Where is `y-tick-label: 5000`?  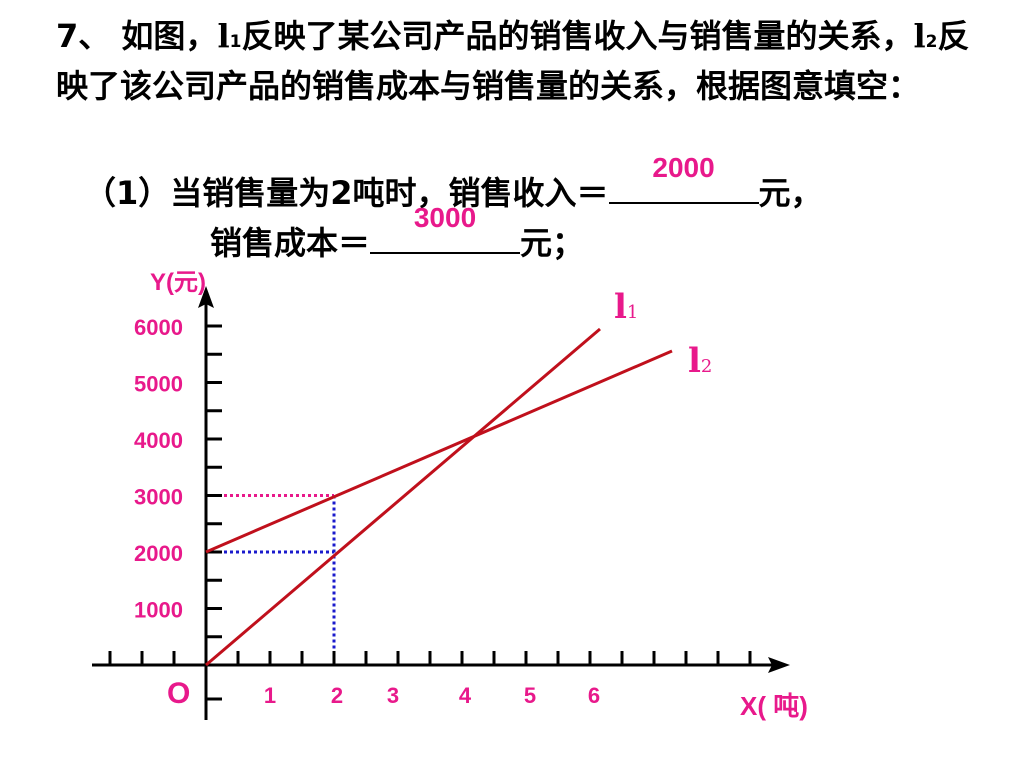 y-tick-label: 5000 is located at coordinates (158, 384).